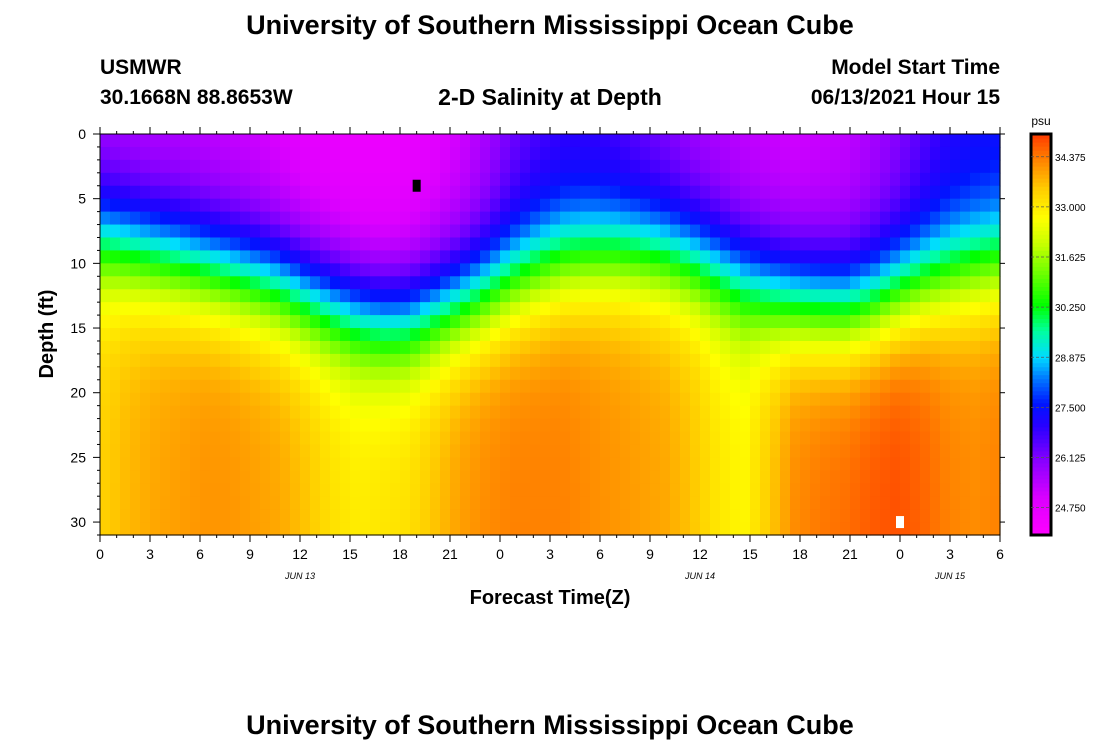 This screenshot has height=750, width=1100. What do you see at coordinates (950, 576) in the screenshot?
I see `date-label: JUN 15` at bounding box center [950, 576].